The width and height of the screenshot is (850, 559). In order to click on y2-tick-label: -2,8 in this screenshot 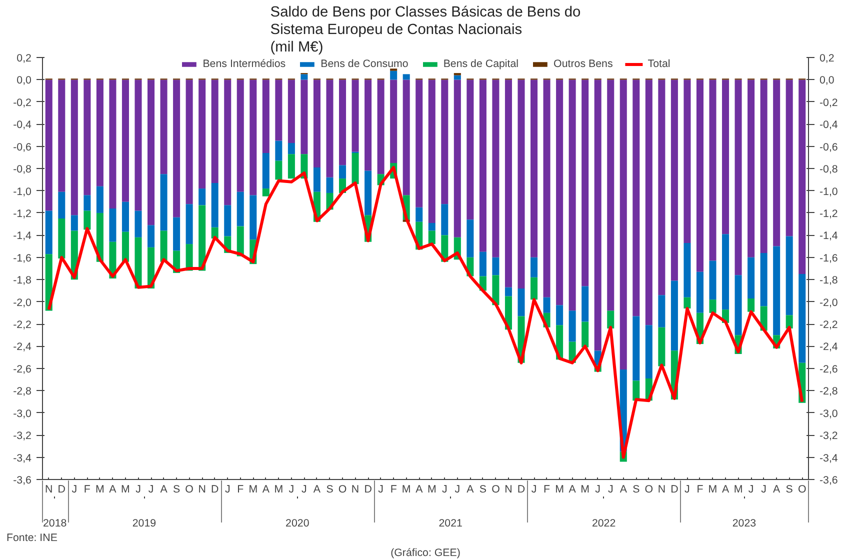, I will do `click(829, 392)`.